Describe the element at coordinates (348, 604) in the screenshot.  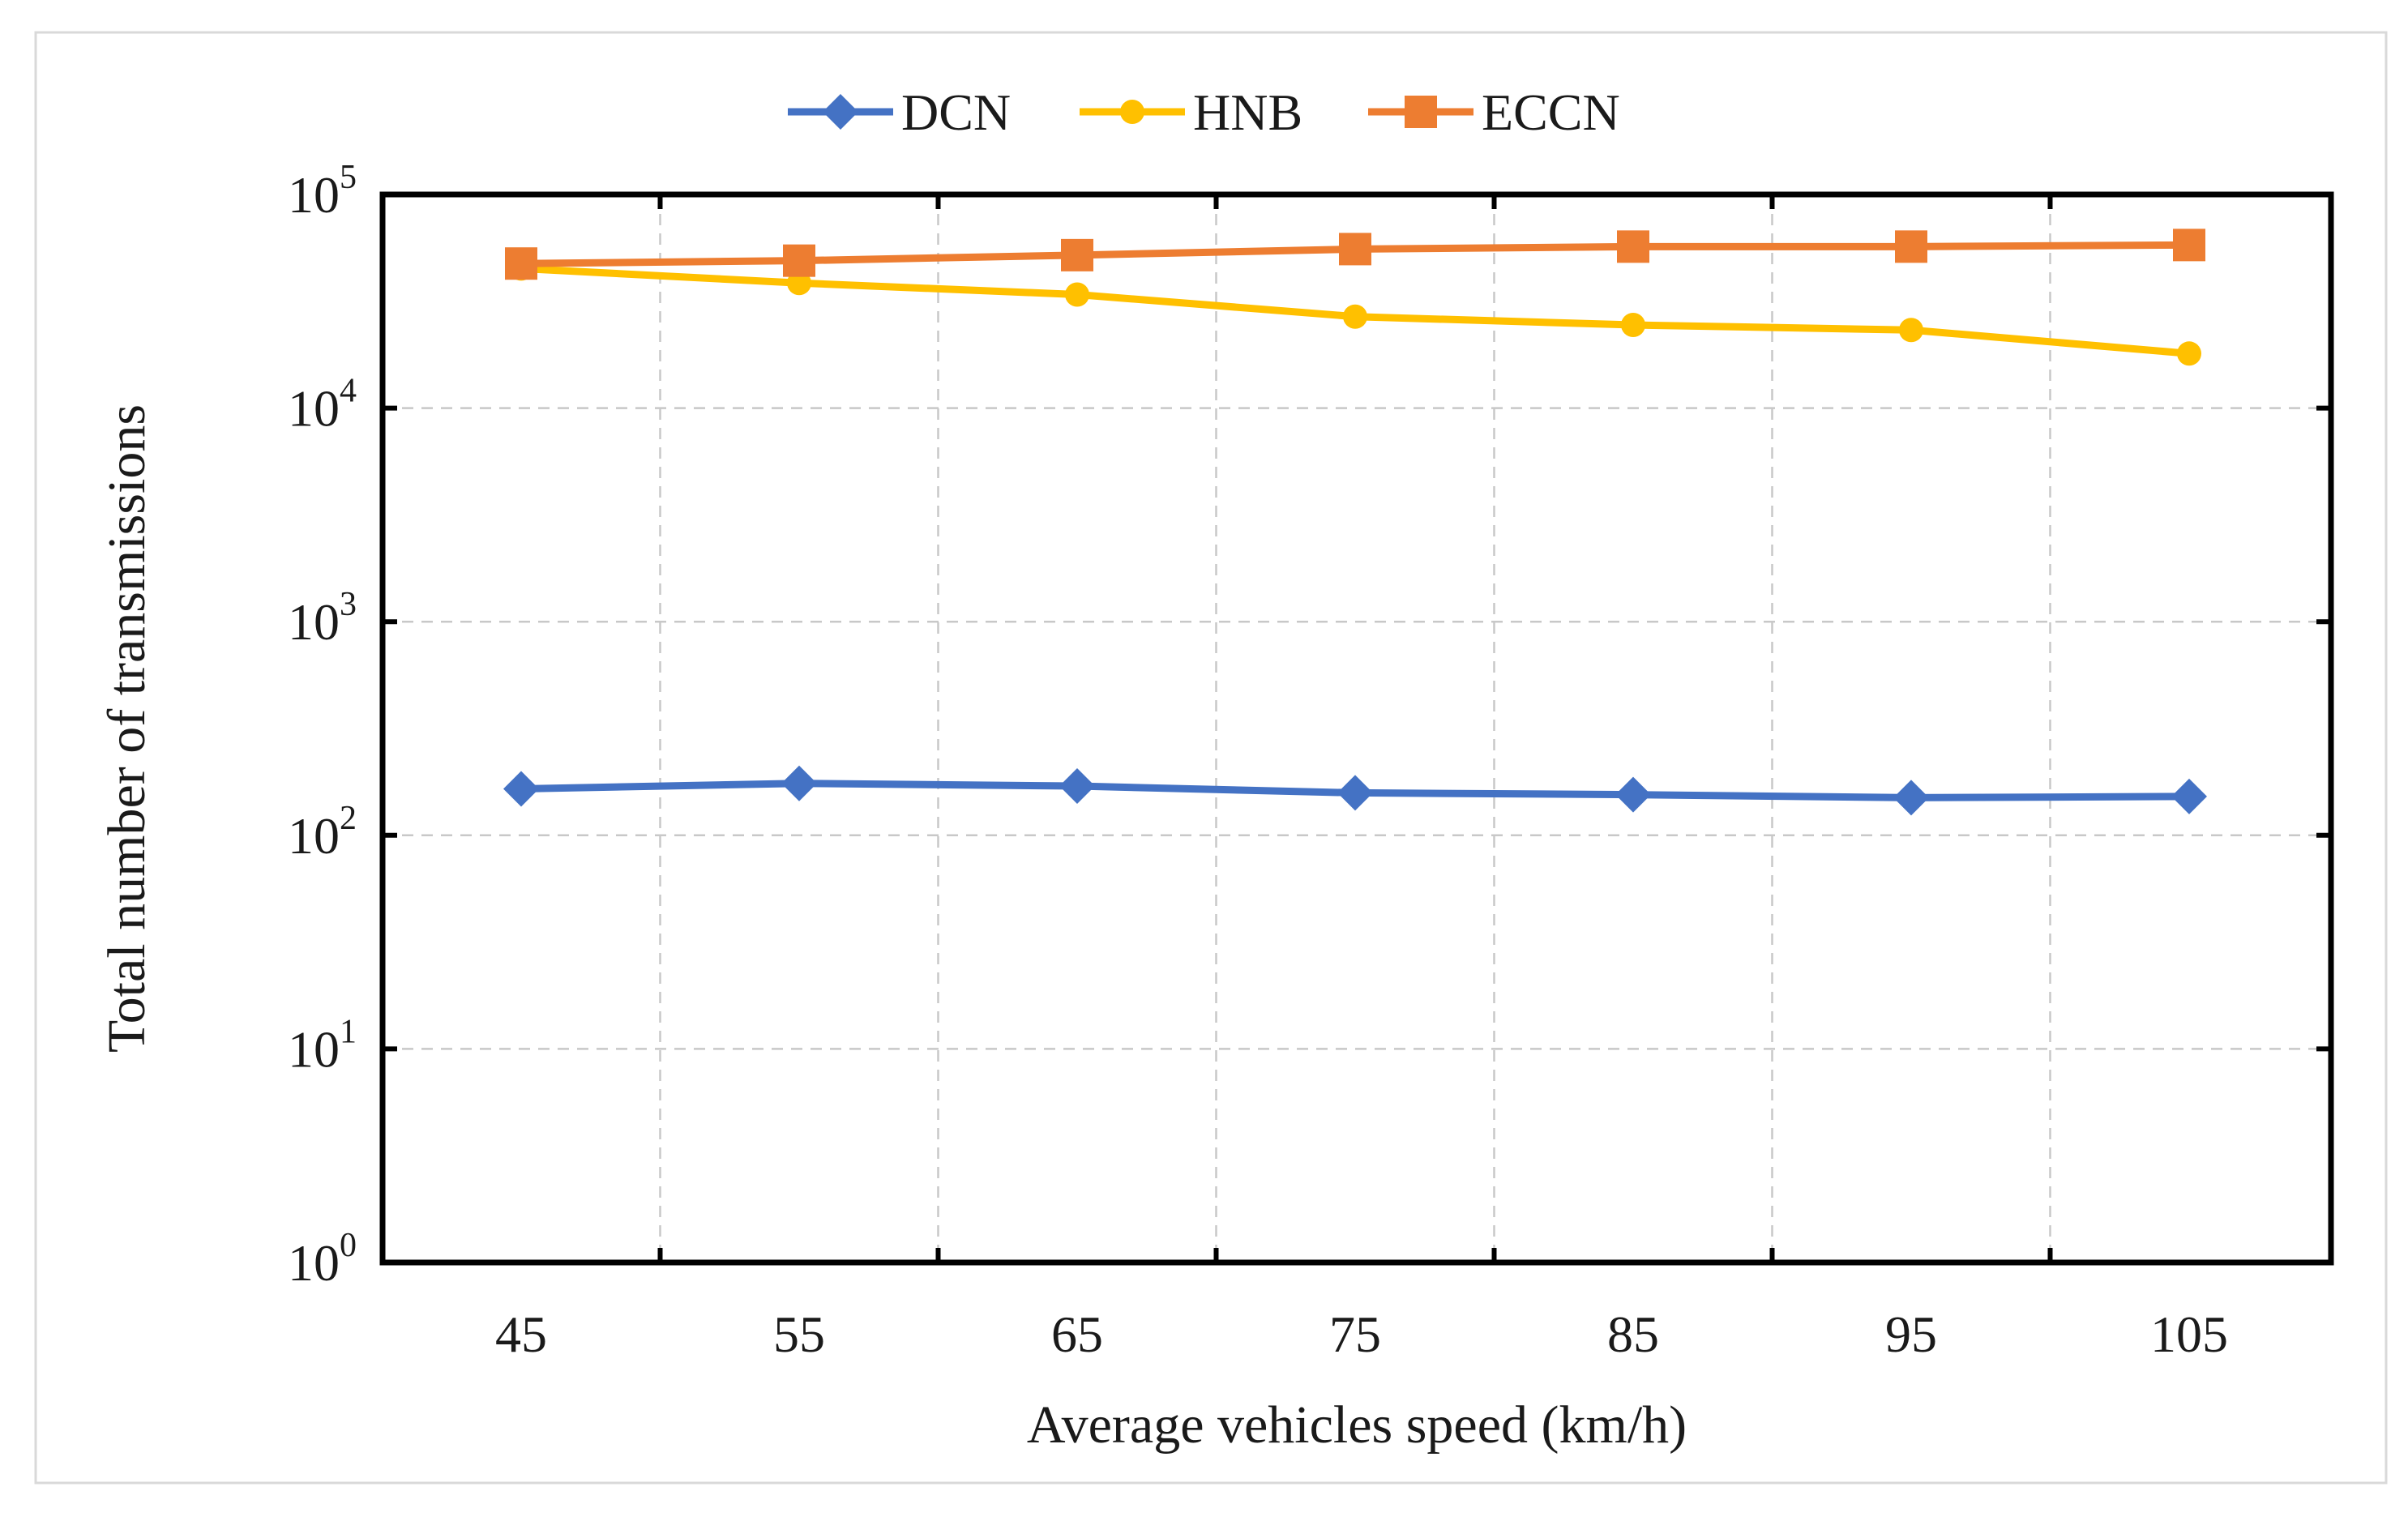
I see `y-tick-label-exponent: 3` at that location.